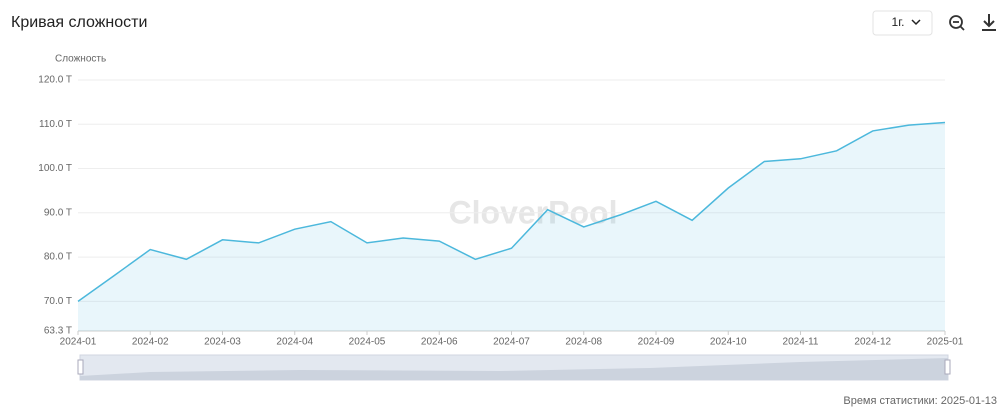 Image resolution: width=1005 pixels, height=414 pixels. I want to click on y-axis-label: Сложность, so click(80, 59).